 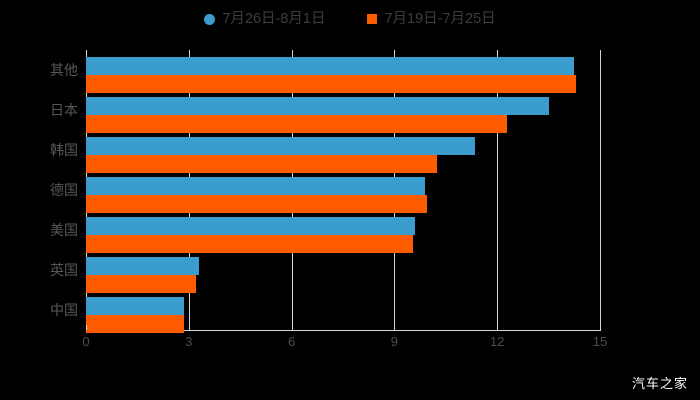 I want to click on category-label: 英国, so click(x=64, y=270).